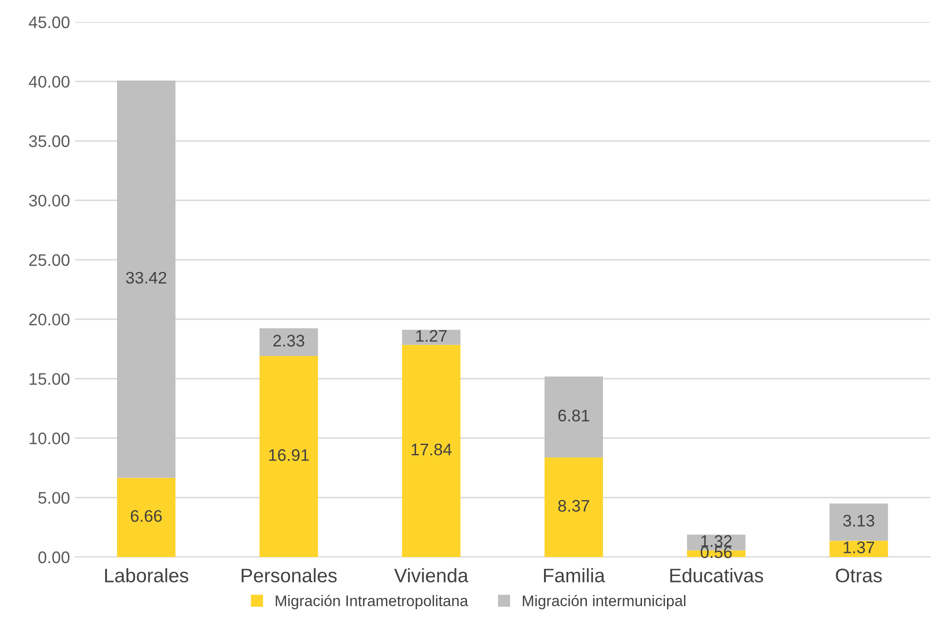 This screenshot has width=938, height=623. Describe the element at coordinates (859, 575) in the screenshot. I see `x-tick-label: Otras` at that location.